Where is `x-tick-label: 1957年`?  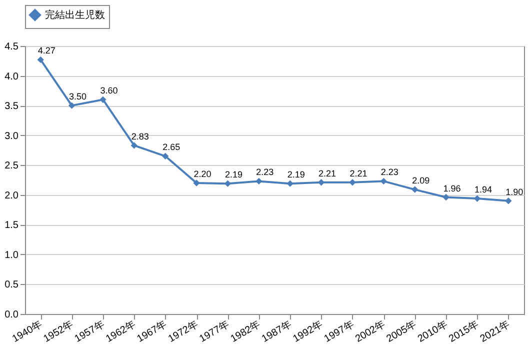
x-tick-label: 1957年 is located at coordinates (89, 331).